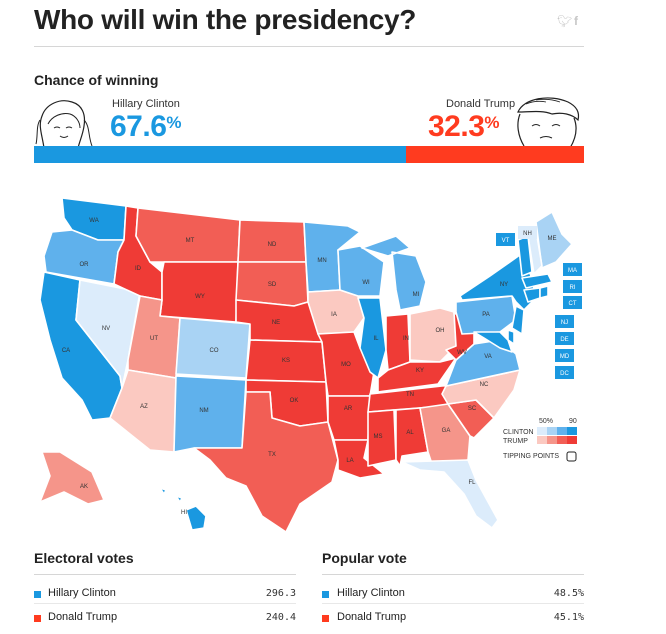 The height and width of the screenshot is (634, 666). What do you see at coordinates (440, 331) in the screenshot?
I see `state-label-oh: OH` at bounding box center [440, 331].